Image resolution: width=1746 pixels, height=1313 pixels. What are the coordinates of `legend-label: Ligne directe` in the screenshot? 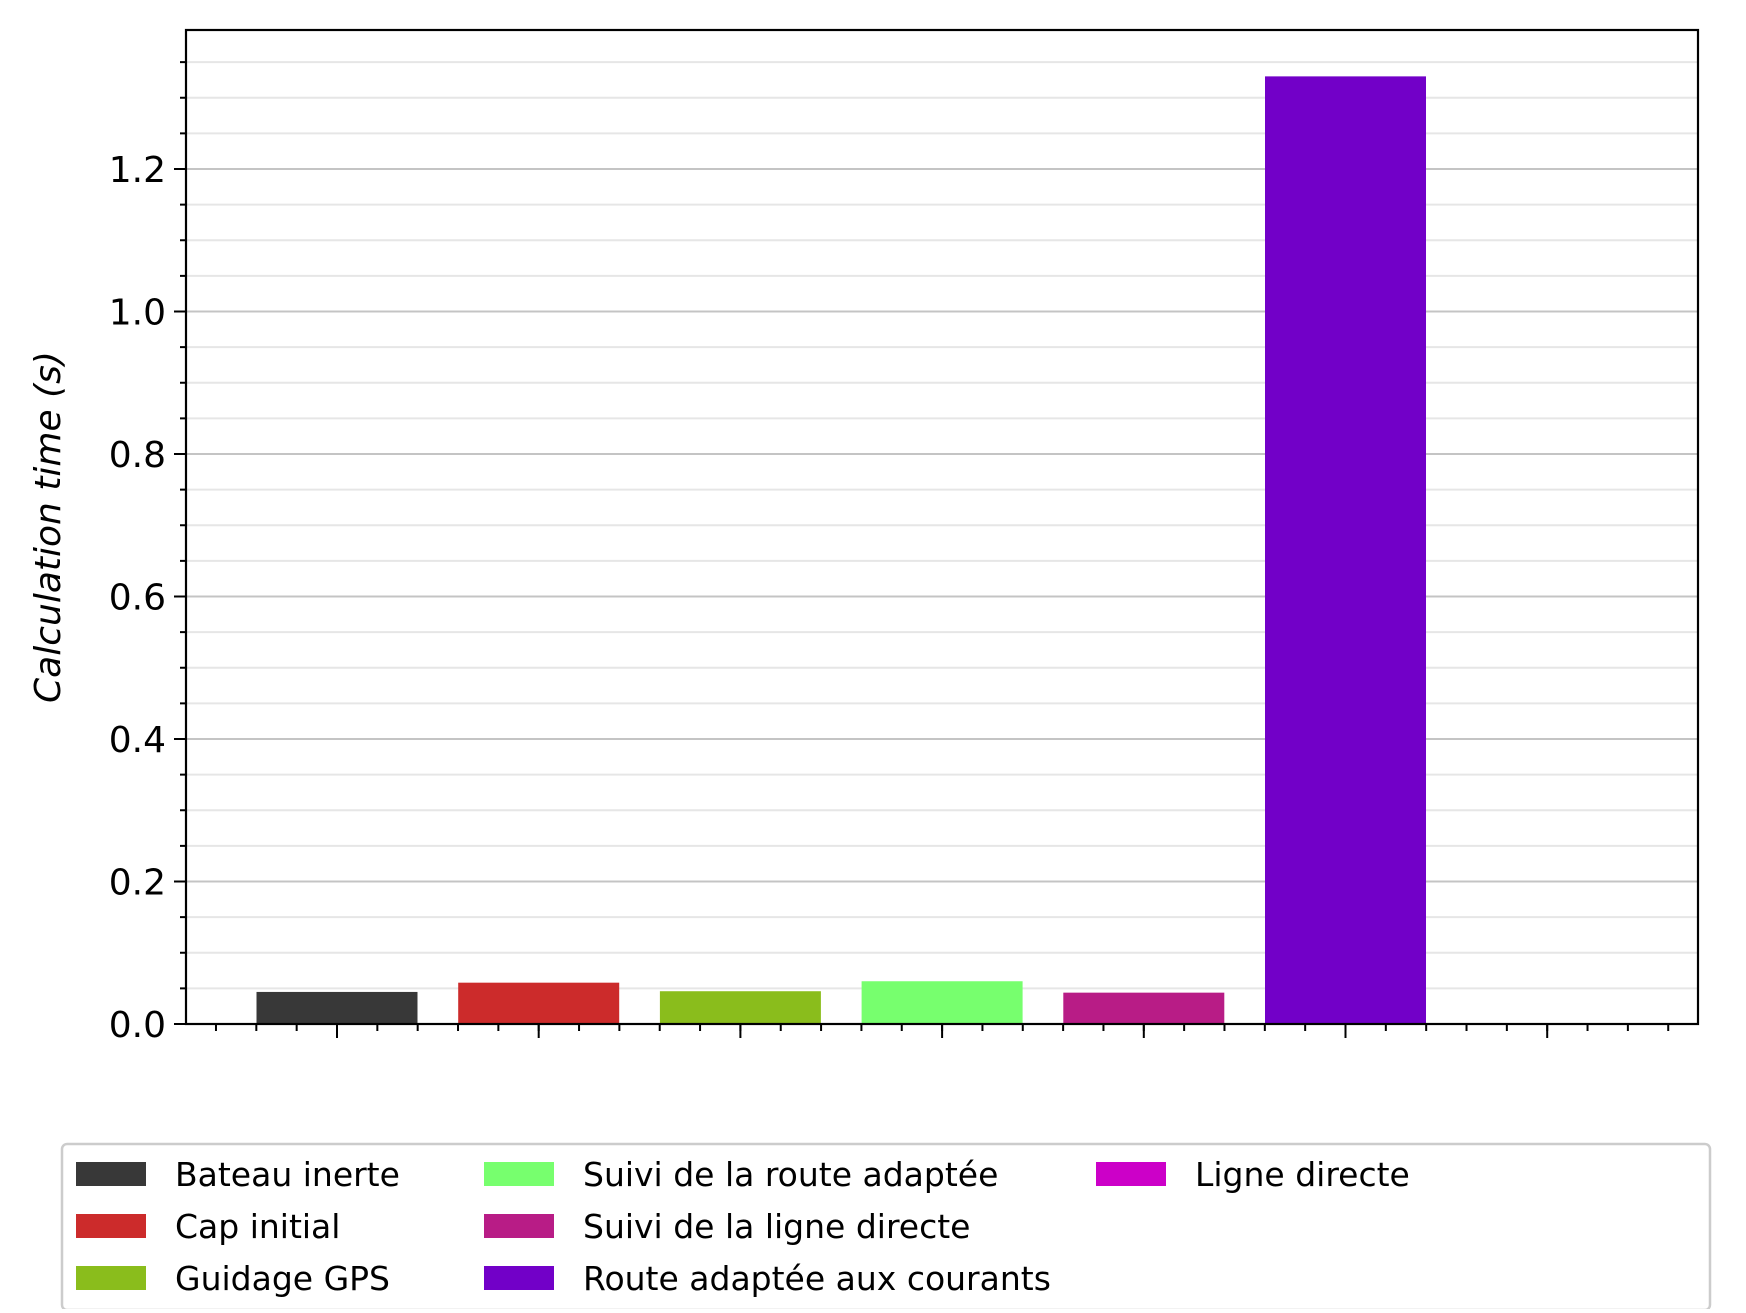 It's located at (1302, 1174).